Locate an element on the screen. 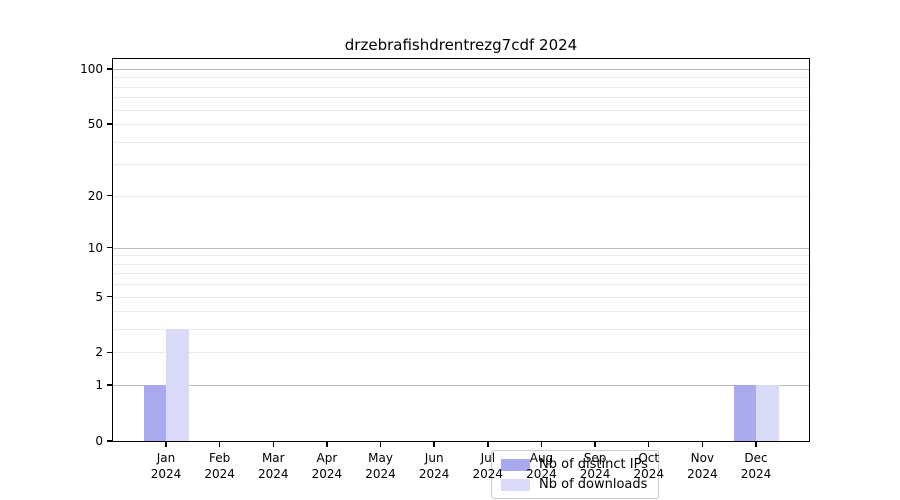 This screenshot has width=900, height=500. x-tick-mark-nov is located at coordinates (702, 444).